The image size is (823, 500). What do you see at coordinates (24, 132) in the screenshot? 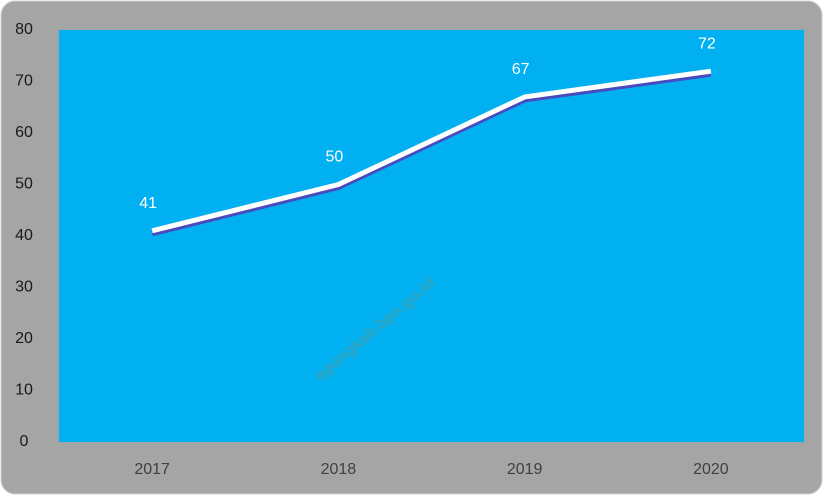
I see `y-tick-label: 60` at bounding box center [24, 132].